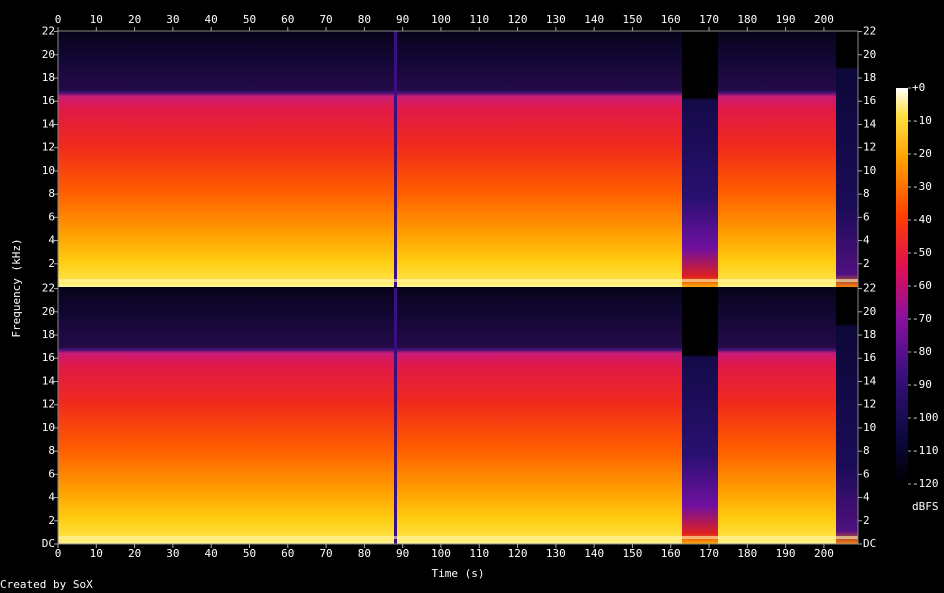  Describe the element at coordinates (325, 553) in the screenshot. I see `x-tick-label-bottom: 70` at that location.